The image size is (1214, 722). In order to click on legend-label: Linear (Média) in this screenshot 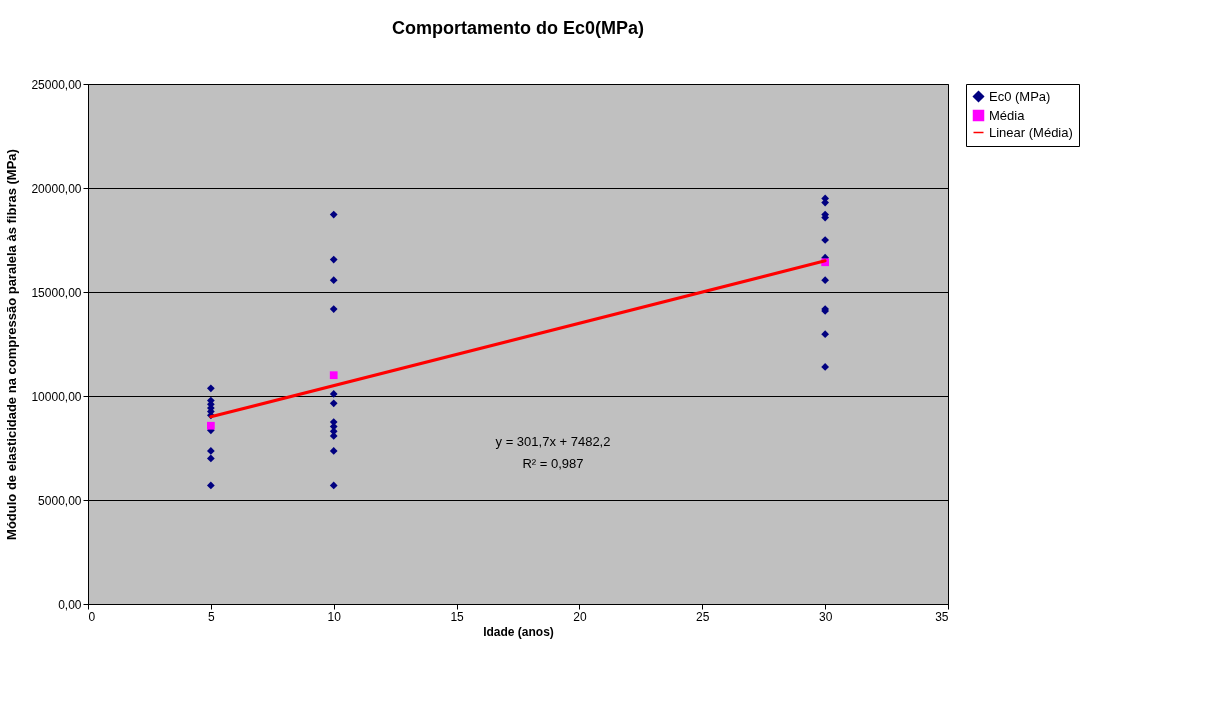, I will do `click(1031, 132)`.